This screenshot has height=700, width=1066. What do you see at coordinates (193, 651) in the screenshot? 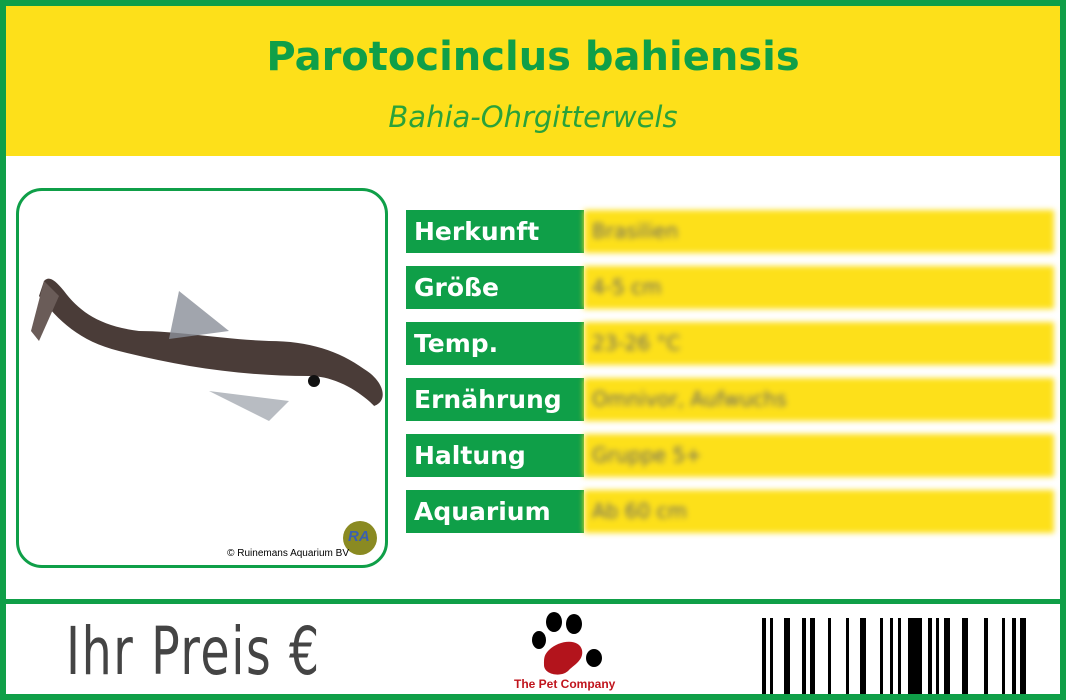
I see `price-label: Ihr Preis €` at bounding box center [193, 651].